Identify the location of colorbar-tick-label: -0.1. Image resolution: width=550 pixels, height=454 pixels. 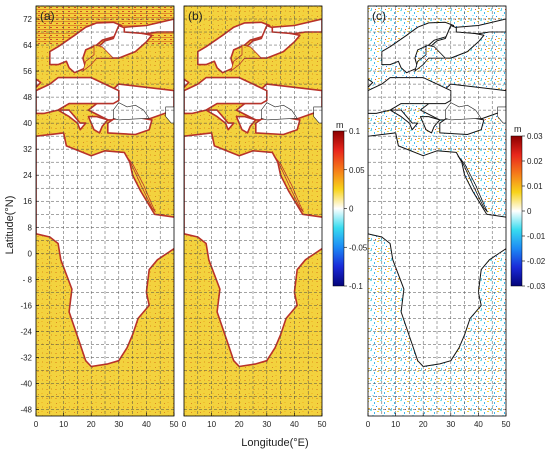
(356, 286).